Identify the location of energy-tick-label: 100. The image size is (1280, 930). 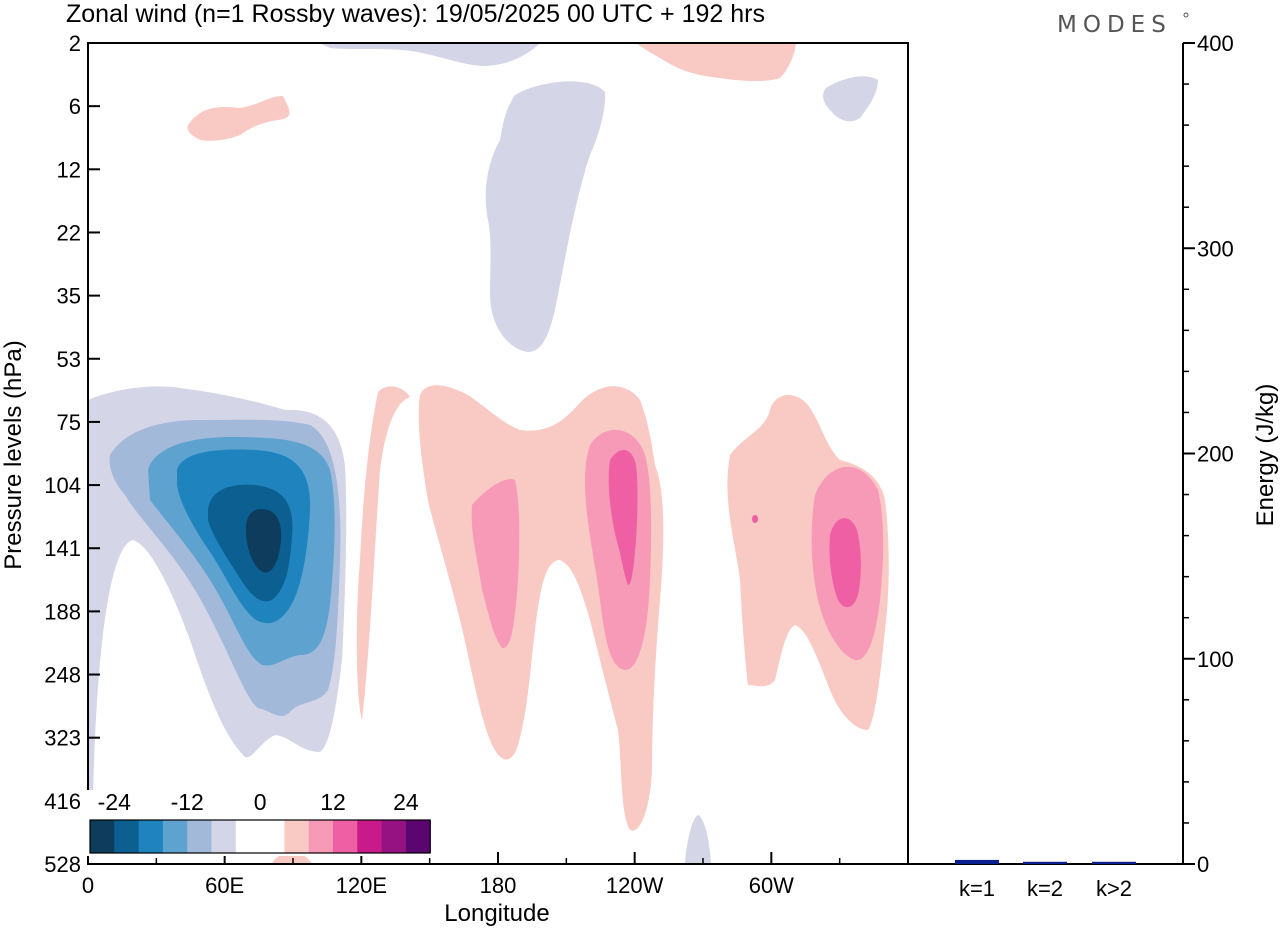
(1215, 659).